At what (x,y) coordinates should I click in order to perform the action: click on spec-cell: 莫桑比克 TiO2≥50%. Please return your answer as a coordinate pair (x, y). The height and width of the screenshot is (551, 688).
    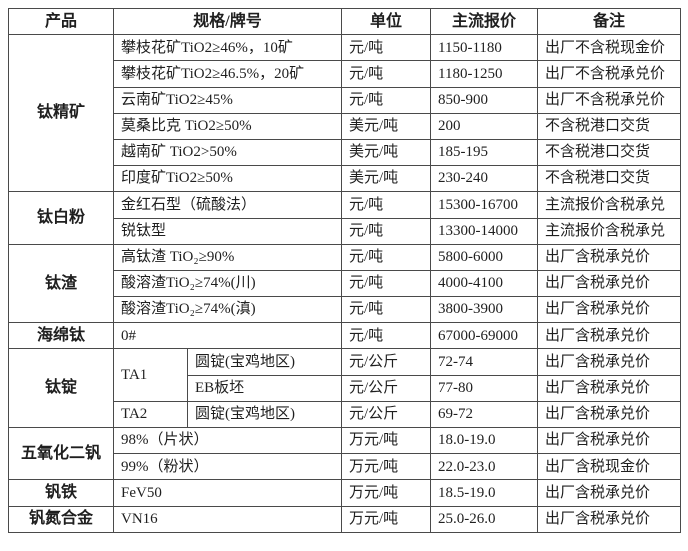
    Looking at the image, I should click on (227, 126).